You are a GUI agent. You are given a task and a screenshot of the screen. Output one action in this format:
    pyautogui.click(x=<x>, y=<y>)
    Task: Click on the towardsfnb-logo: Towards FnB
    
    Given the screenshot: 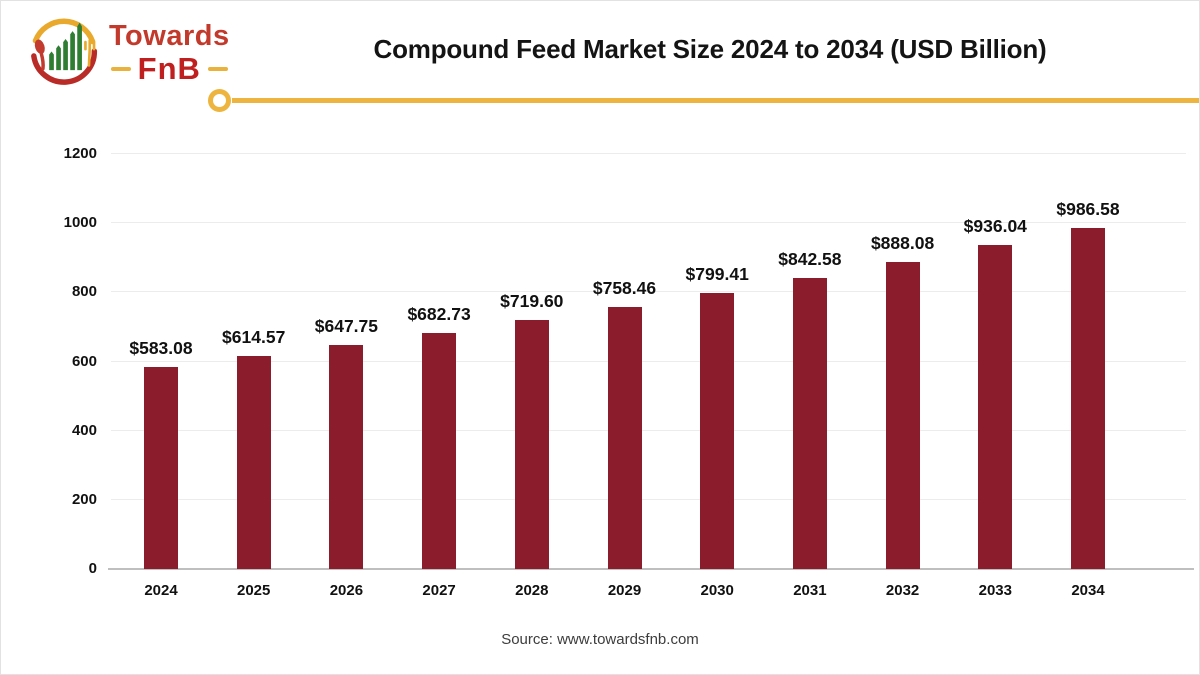 What is the action you would take?
    pyautogui.click(x=127, y=53)
    